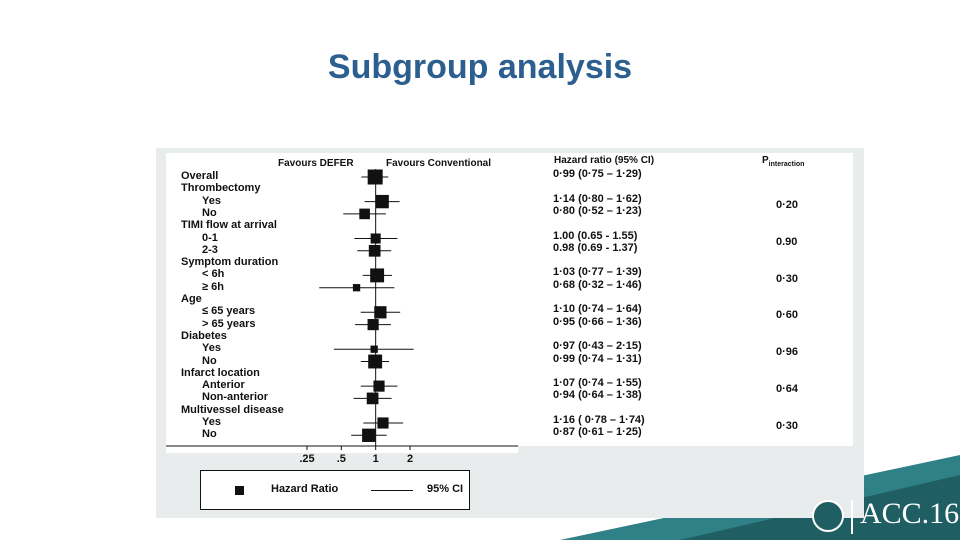 This screenshot has width=960, height=540. What do you see at coordinates (375, 459) in the screenshot?
I see `x-tick-label: 1` at bounding box center [375, 459].